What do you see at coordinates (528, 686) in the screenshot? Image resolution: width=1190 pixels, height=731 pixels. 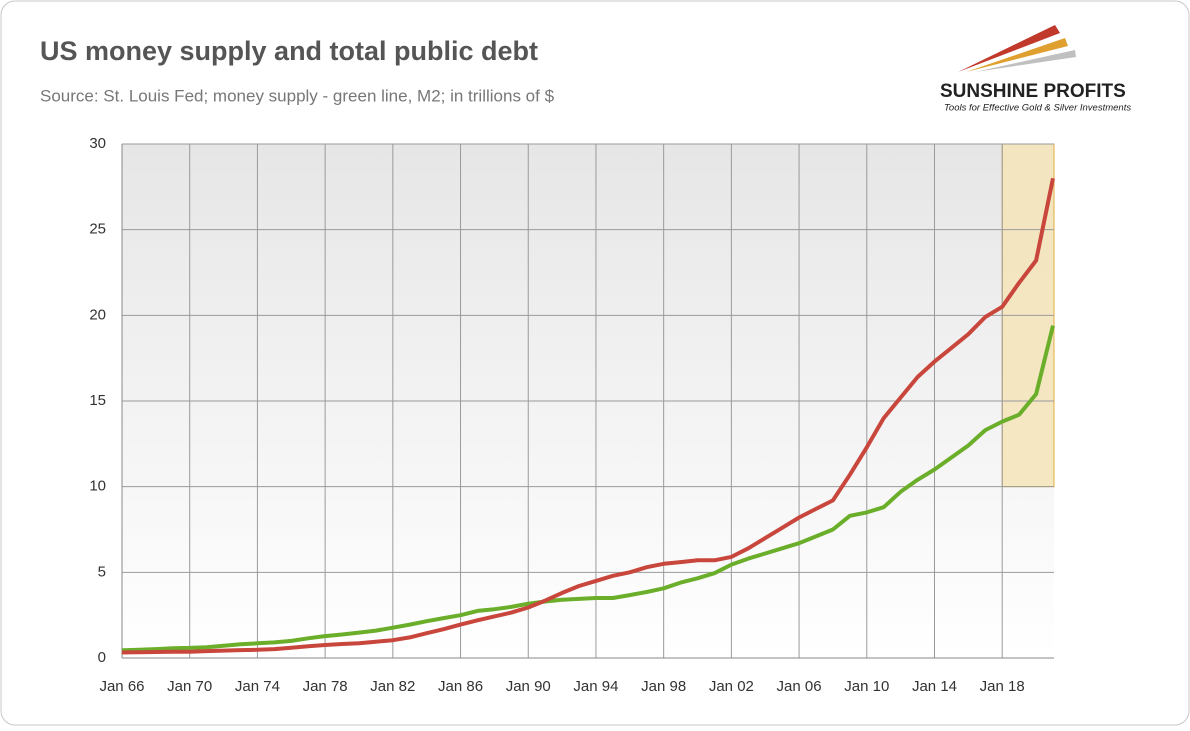 I see `x-tick-label: Jan 90` at bounding box center [528, 686].